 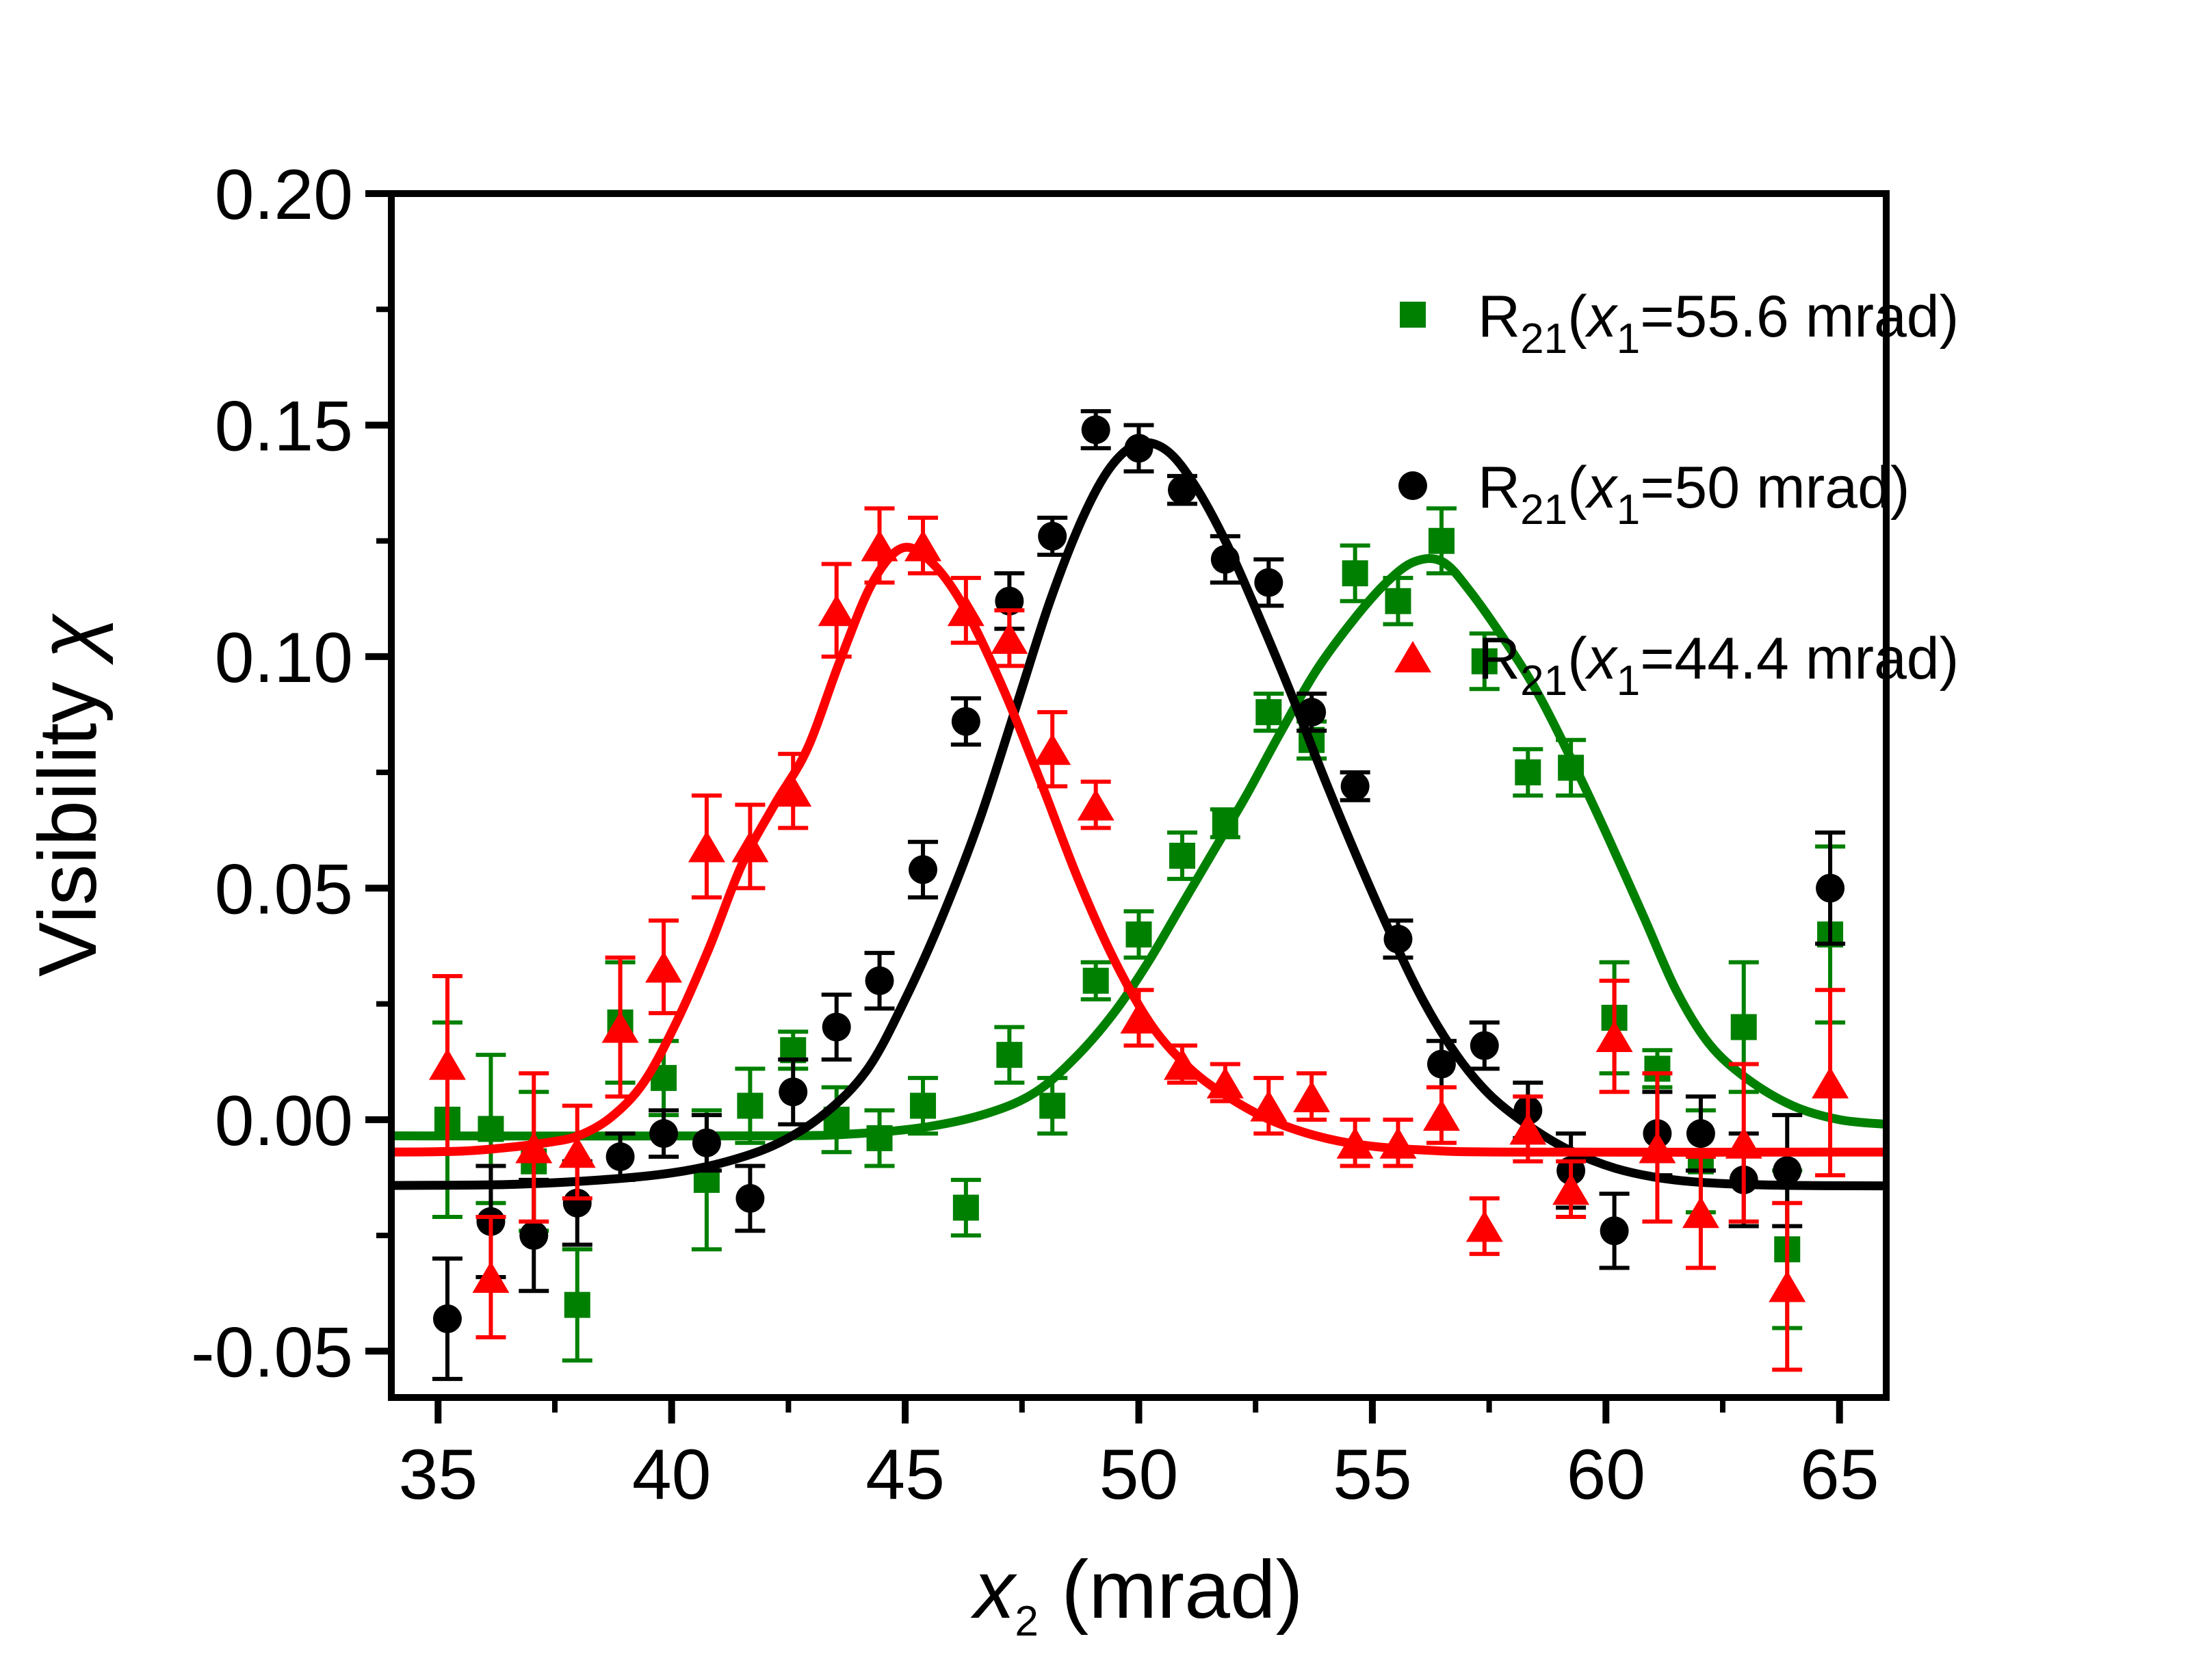 I want to click on legend-item-50: R21(x1=50 mrad), so click(x=1654, y=494).